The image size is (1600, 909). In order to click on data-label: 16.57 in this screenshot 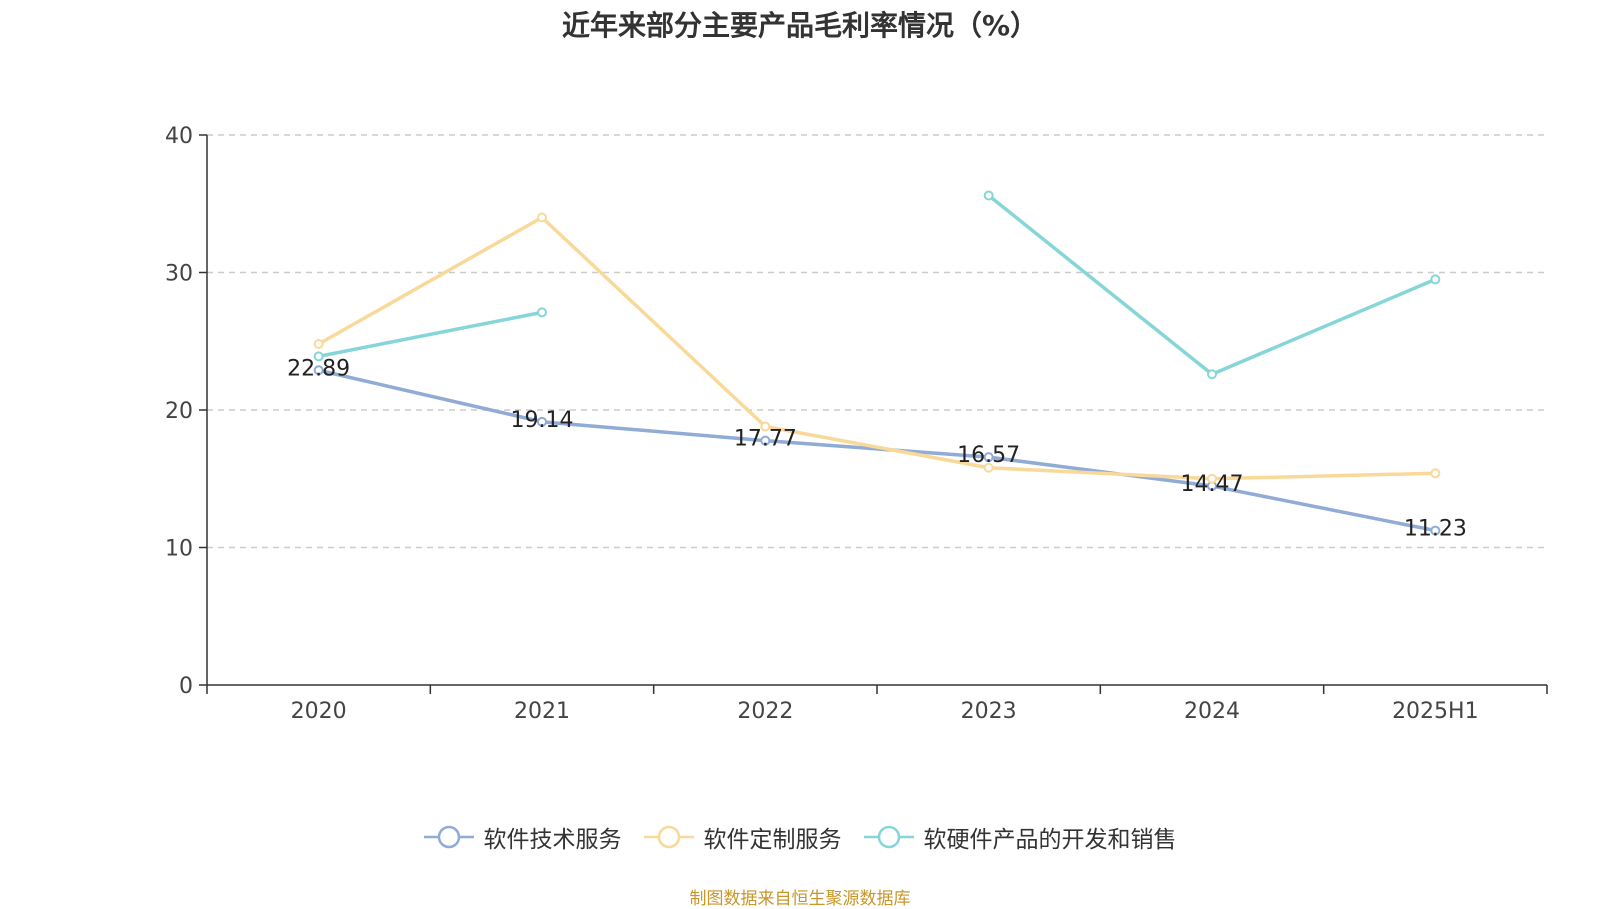, I will do `click(988, 455)`.